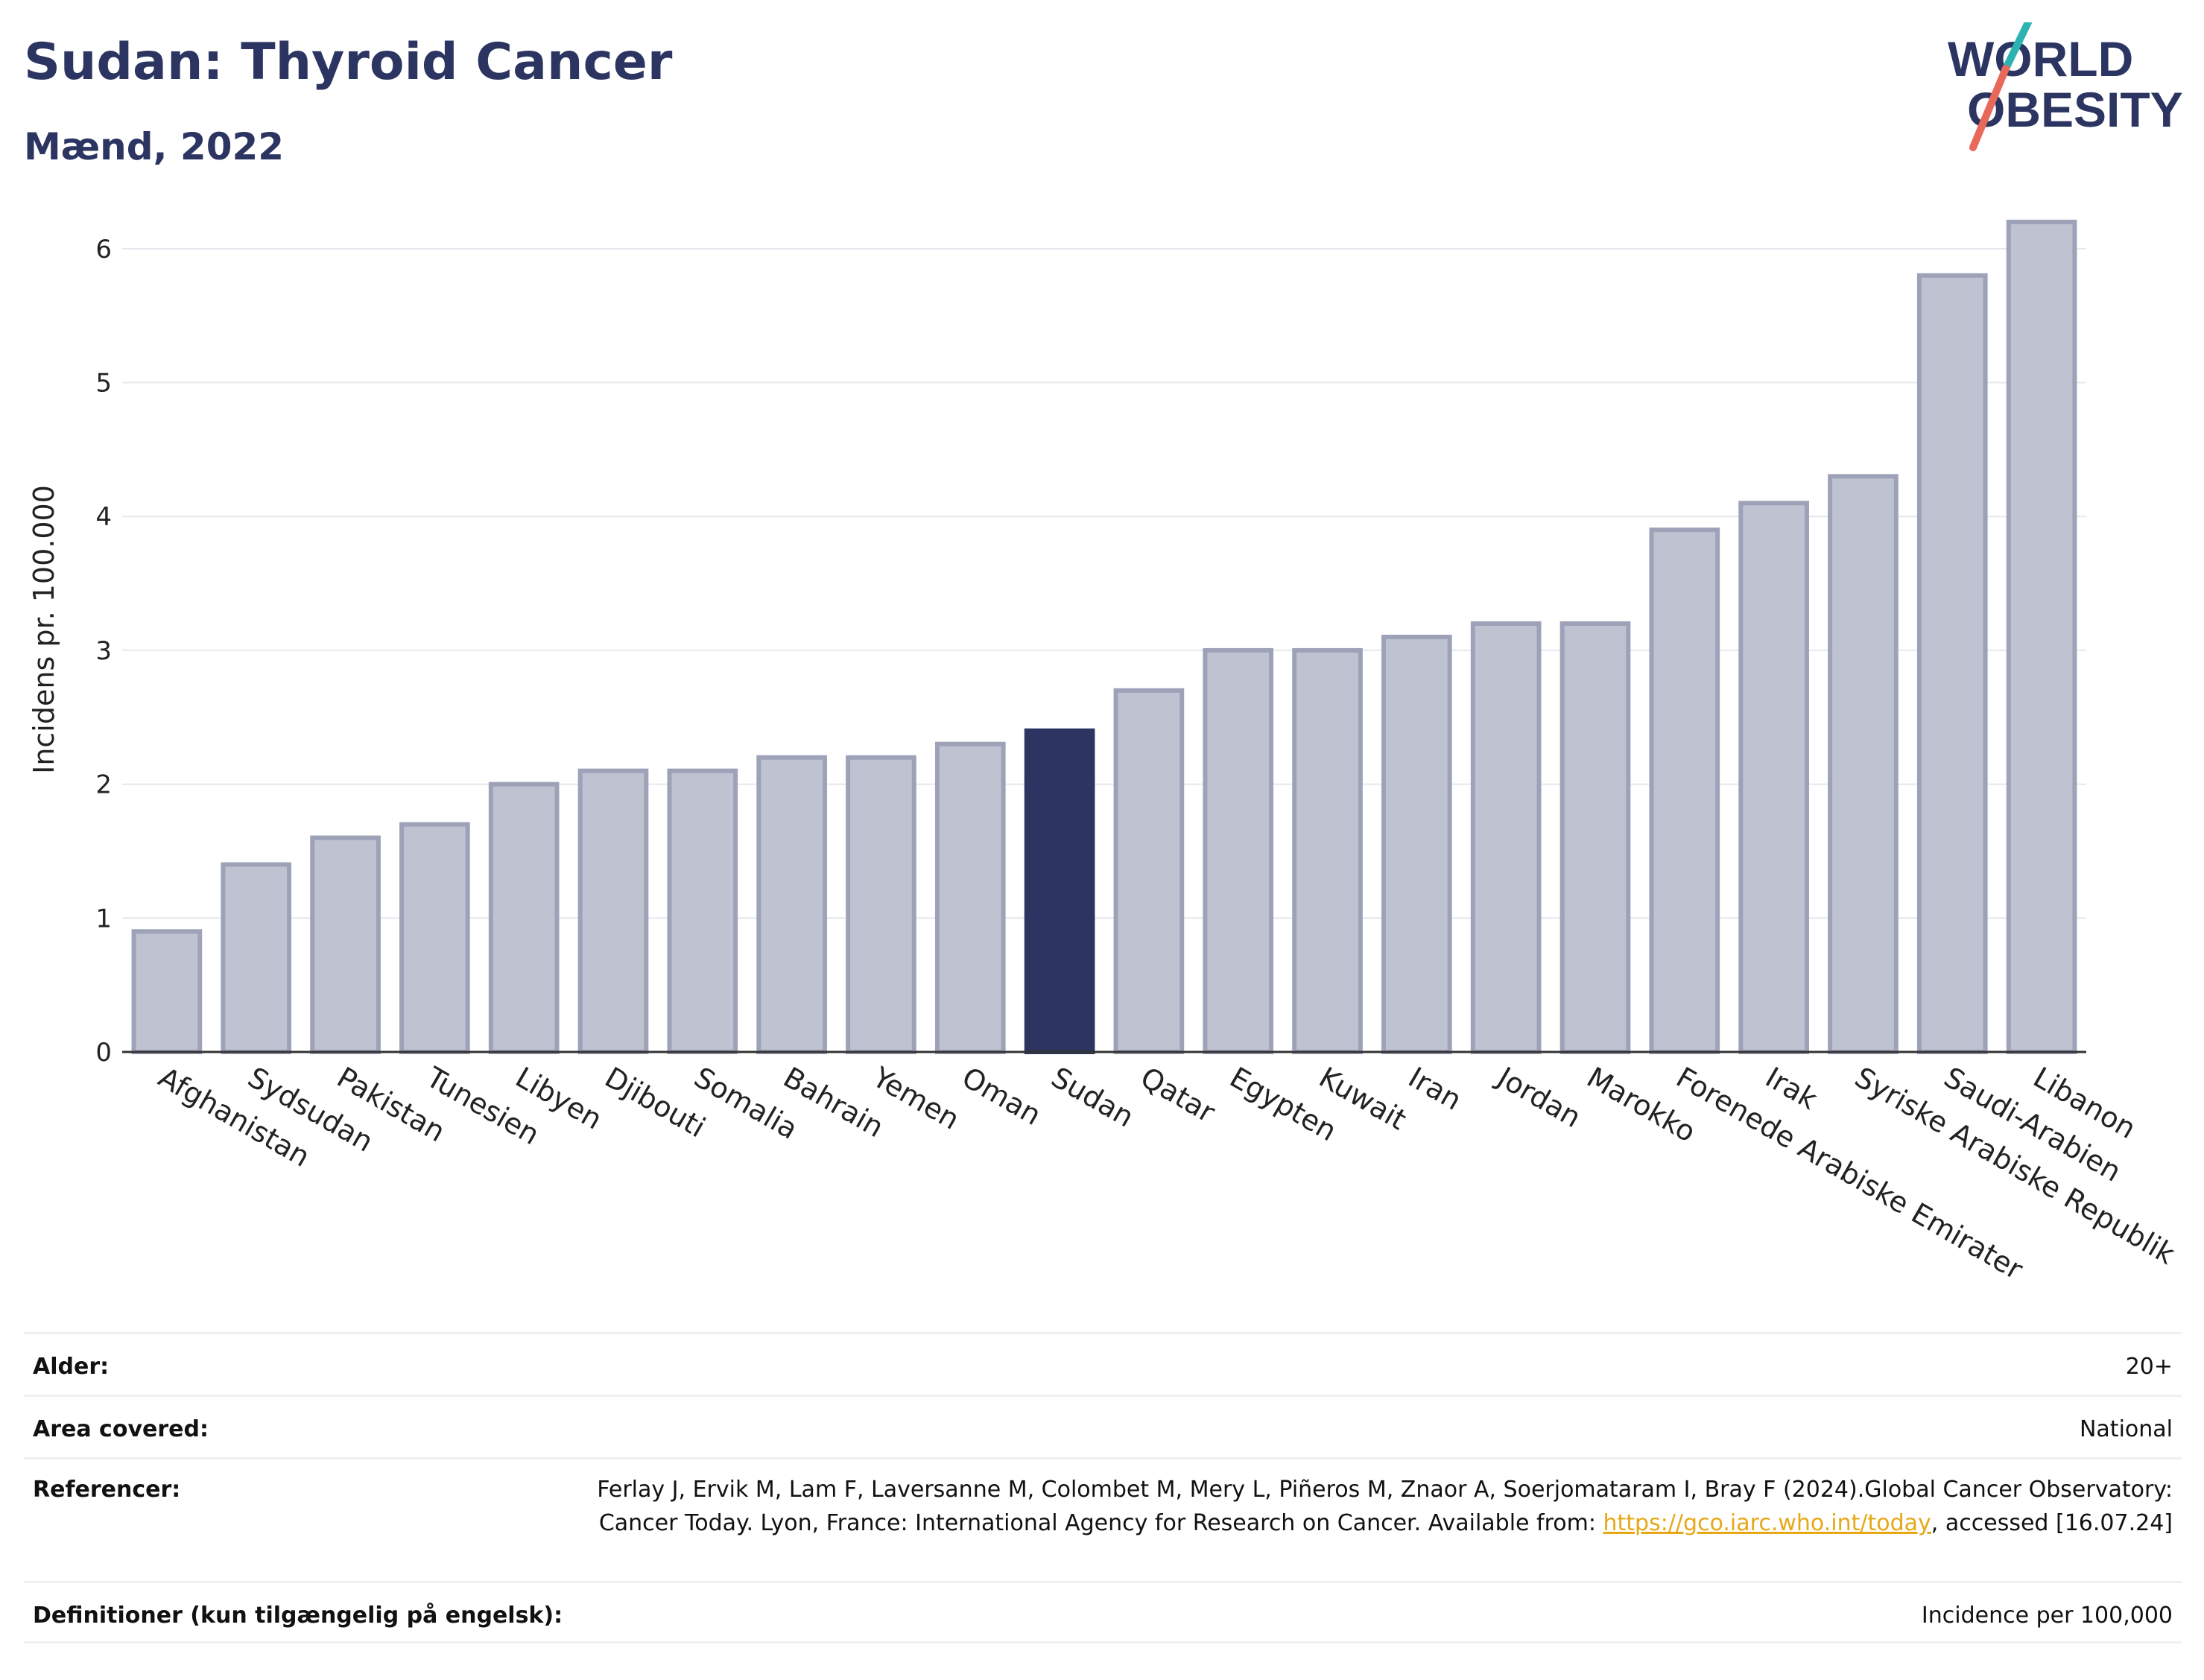 The image size is (2204, 1680). What do you see at coordinates (1103, 1363) in the screenshot?
I see `meta-row-age: Alder: 20+` at bounding box center [1103, 1363].